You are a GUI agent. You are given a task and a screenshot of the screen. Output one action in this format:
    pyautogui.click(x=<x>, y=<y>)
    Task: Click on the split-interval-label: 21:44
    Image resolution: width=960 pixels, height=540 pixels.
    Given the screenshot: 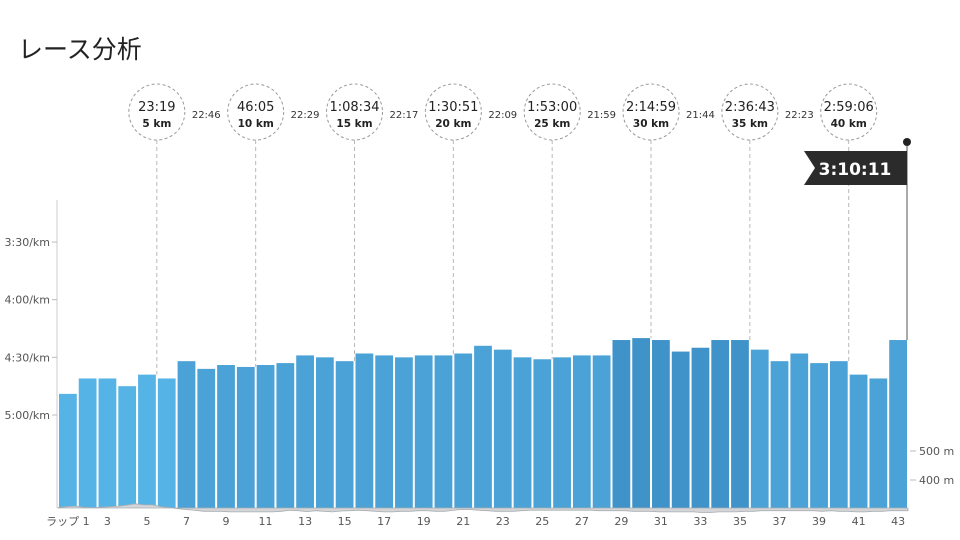 What is the action you would take?
    pyautogui.click(x=700, y=115)
    